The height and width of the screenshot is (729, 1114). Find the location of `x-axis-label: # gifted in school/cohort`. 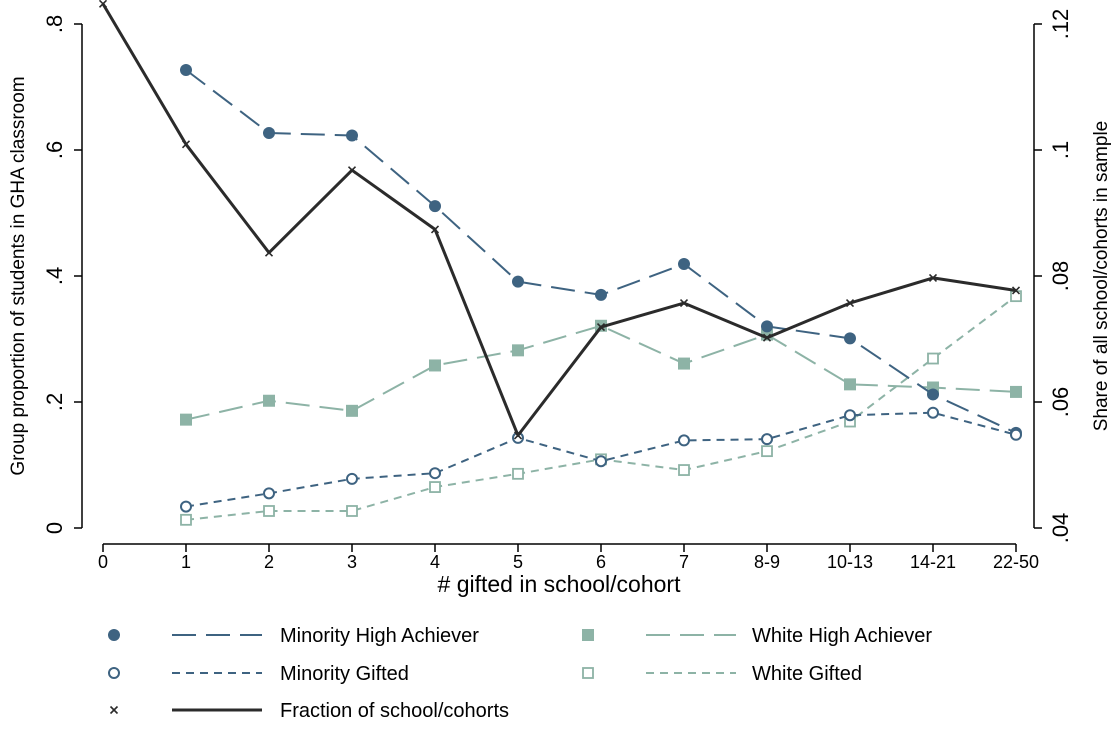

x-axis-label: # gifted in school/cohort is located at coordinates (560, 584).